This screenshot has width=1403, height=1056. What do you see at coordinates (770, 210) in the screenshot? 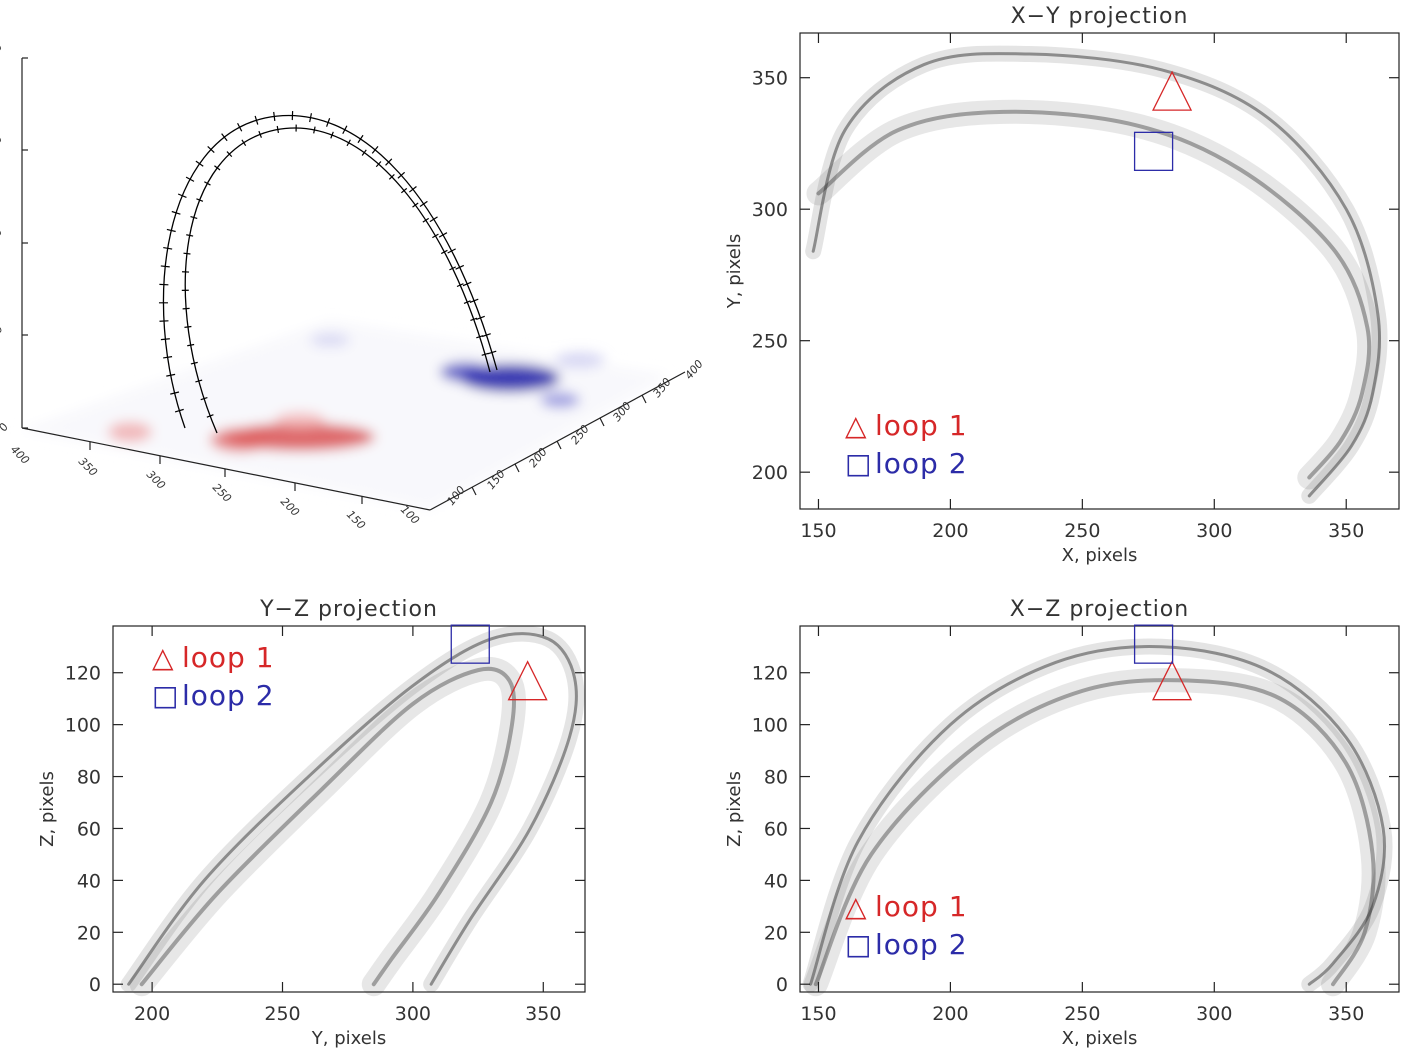
I see `y-tick-label: 300` at bounding box center [770, 210].